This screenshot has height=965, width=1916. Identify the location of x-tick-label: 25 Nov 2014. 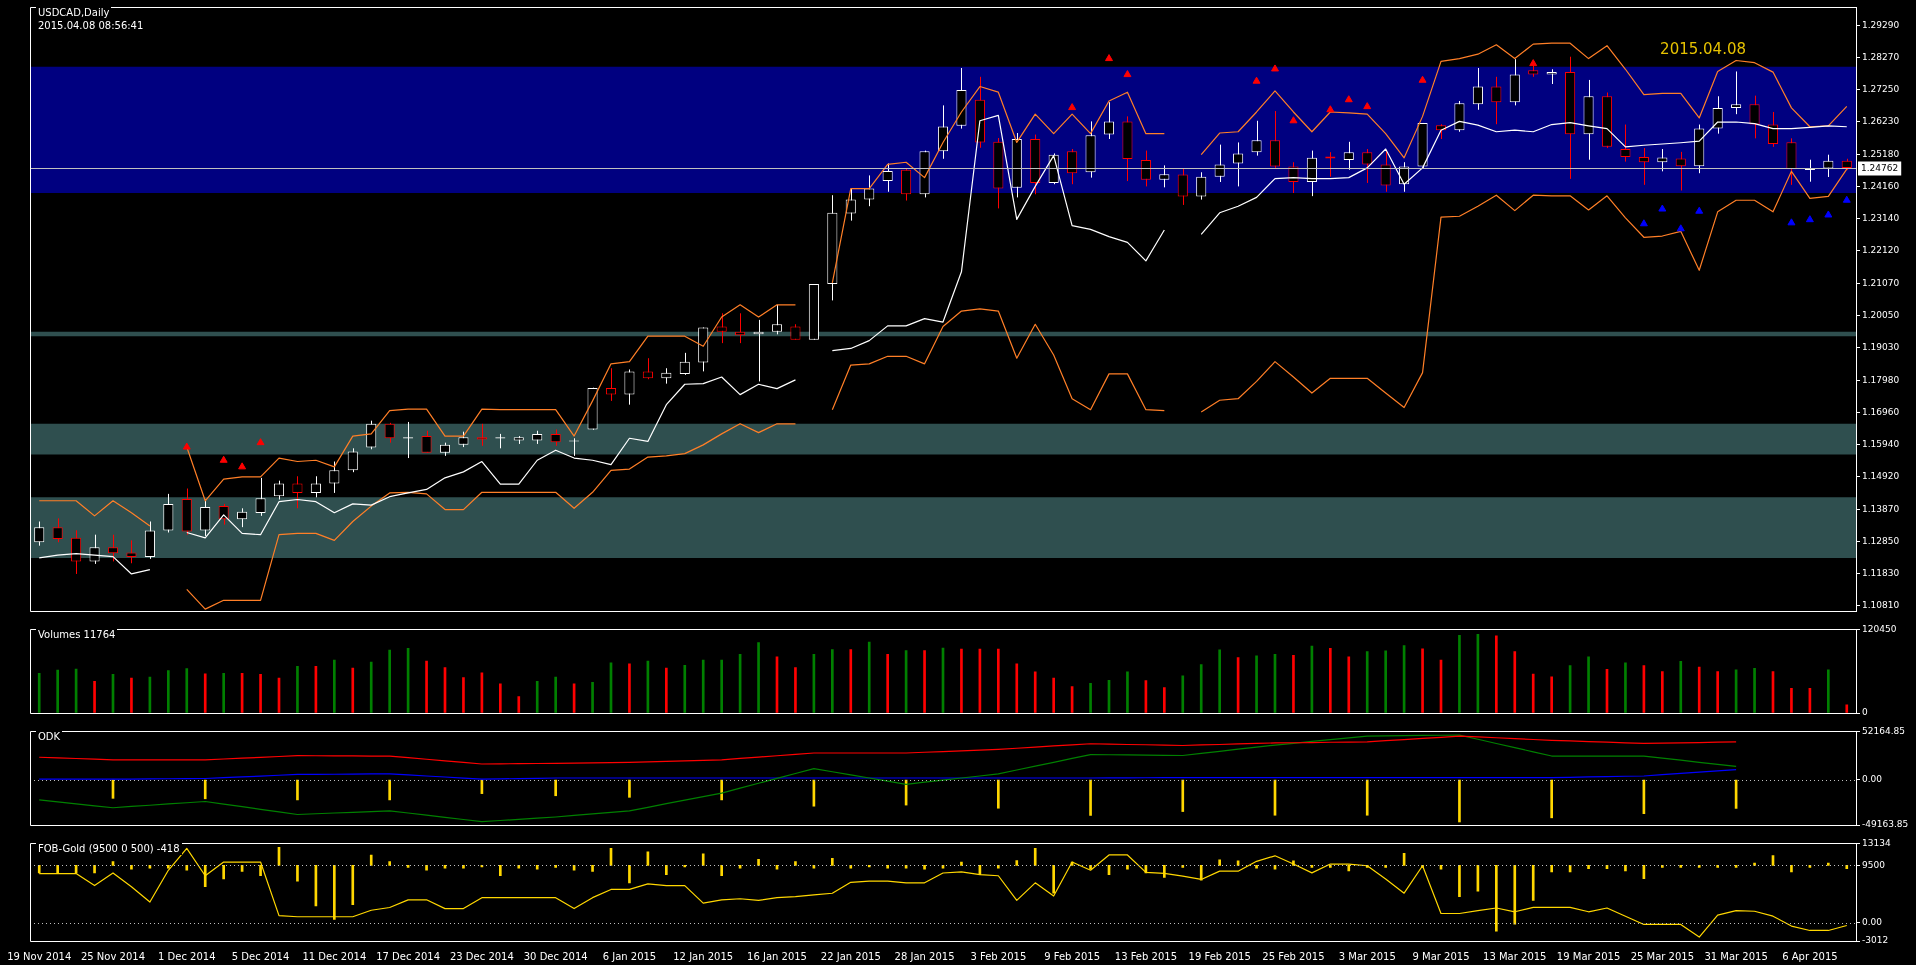
(113, 956).